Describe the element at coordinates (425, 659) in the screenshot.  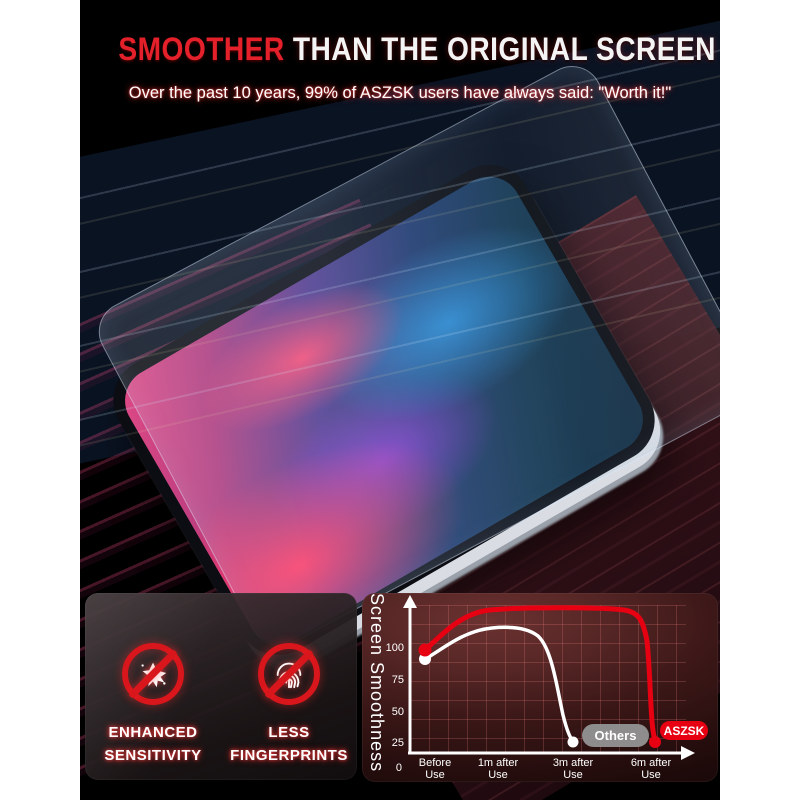
I see `others-start-dot` at that location.